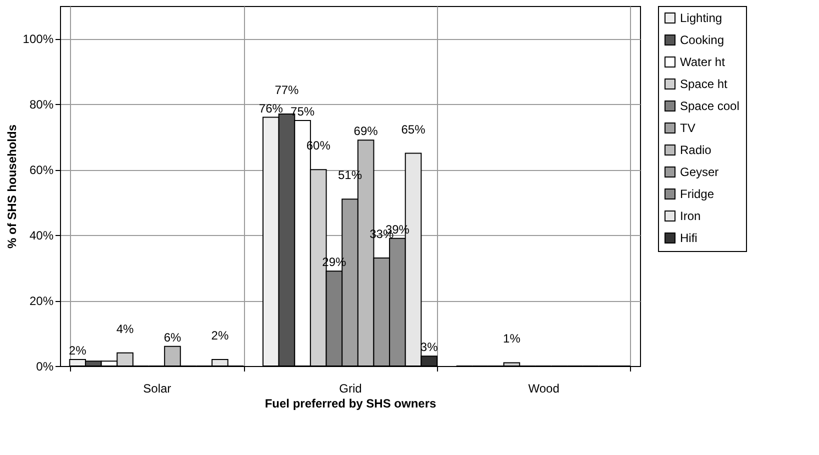  I want to click on y-tick-label: 40%, so click(41, 235).